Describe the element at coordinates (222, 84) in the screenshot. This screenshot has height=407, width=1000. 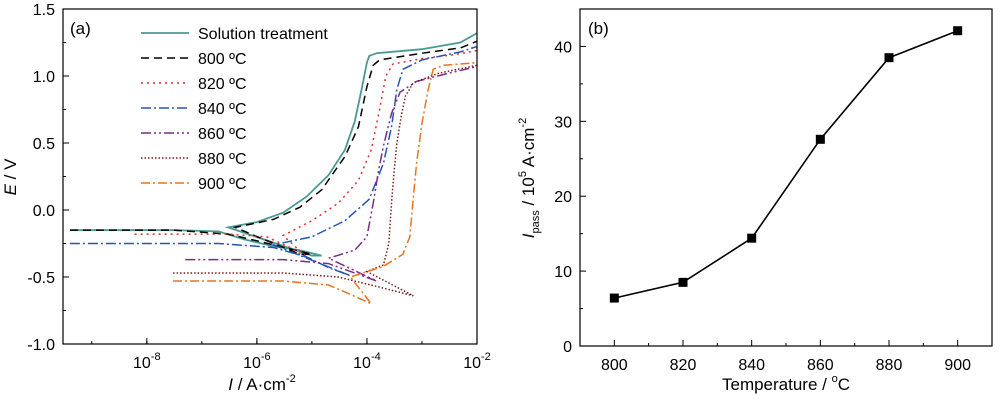
I see `panel-a-legend-label-2: 820 ºC` at that location.